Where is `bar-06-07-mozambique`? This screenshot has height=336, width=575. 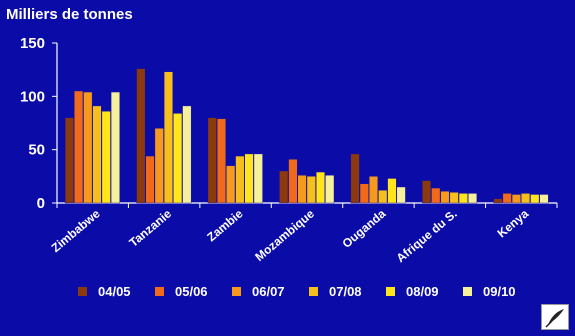 bar-06-07-mozambique is located at coordinates (302, 189).